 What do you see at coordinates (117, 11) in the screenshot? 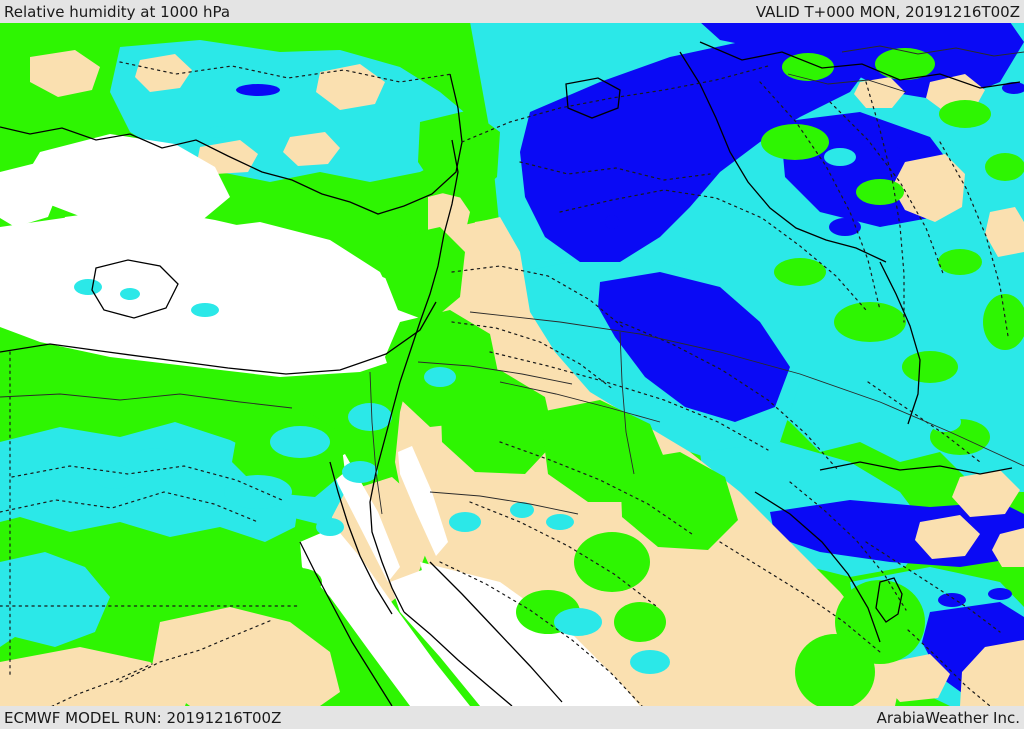
I see `page-title: Relative humidity at 1000 hPa` at bounding box center [117, 11].